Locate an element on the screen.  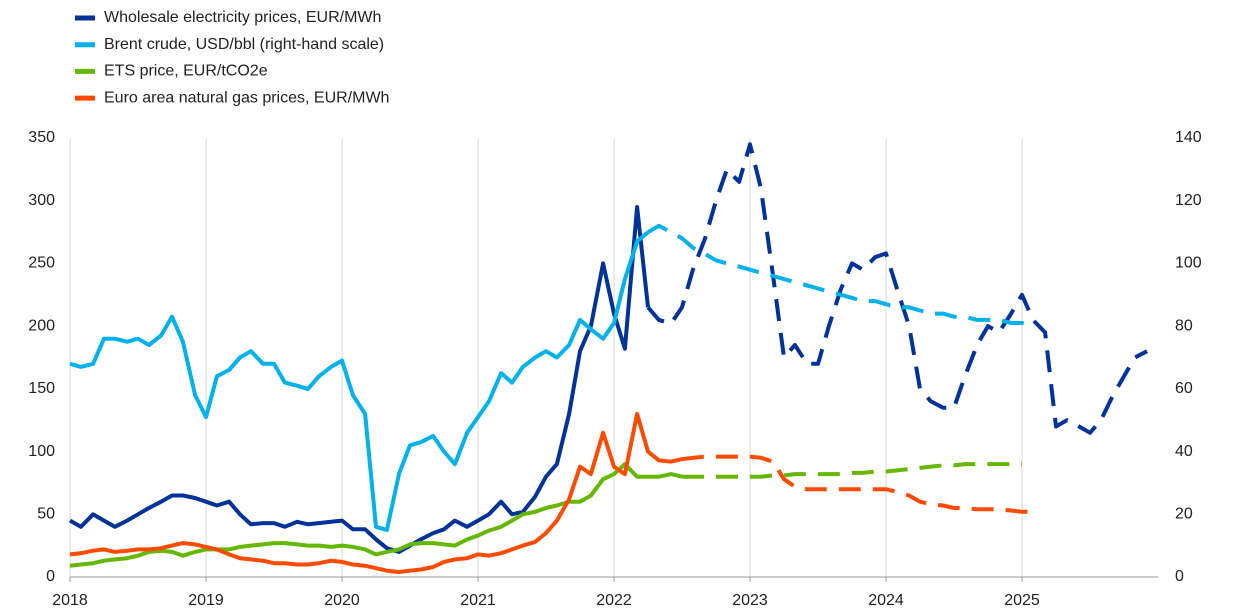
y-tick-label: 300 is located at coordinates (41, 200).